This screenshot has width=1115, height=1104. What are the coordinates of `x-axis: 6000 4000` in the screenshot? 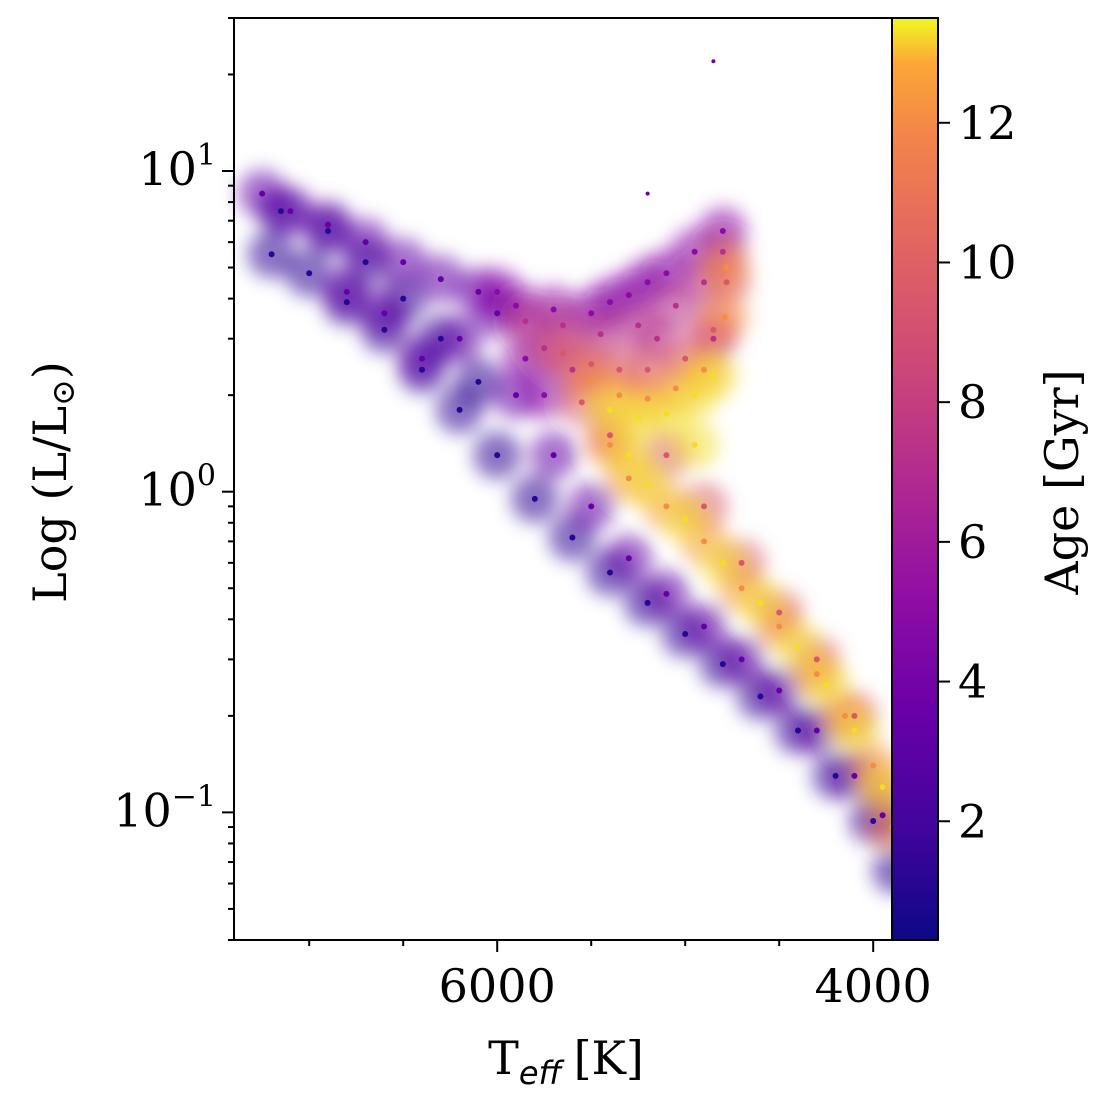 It's located at (620, 976).